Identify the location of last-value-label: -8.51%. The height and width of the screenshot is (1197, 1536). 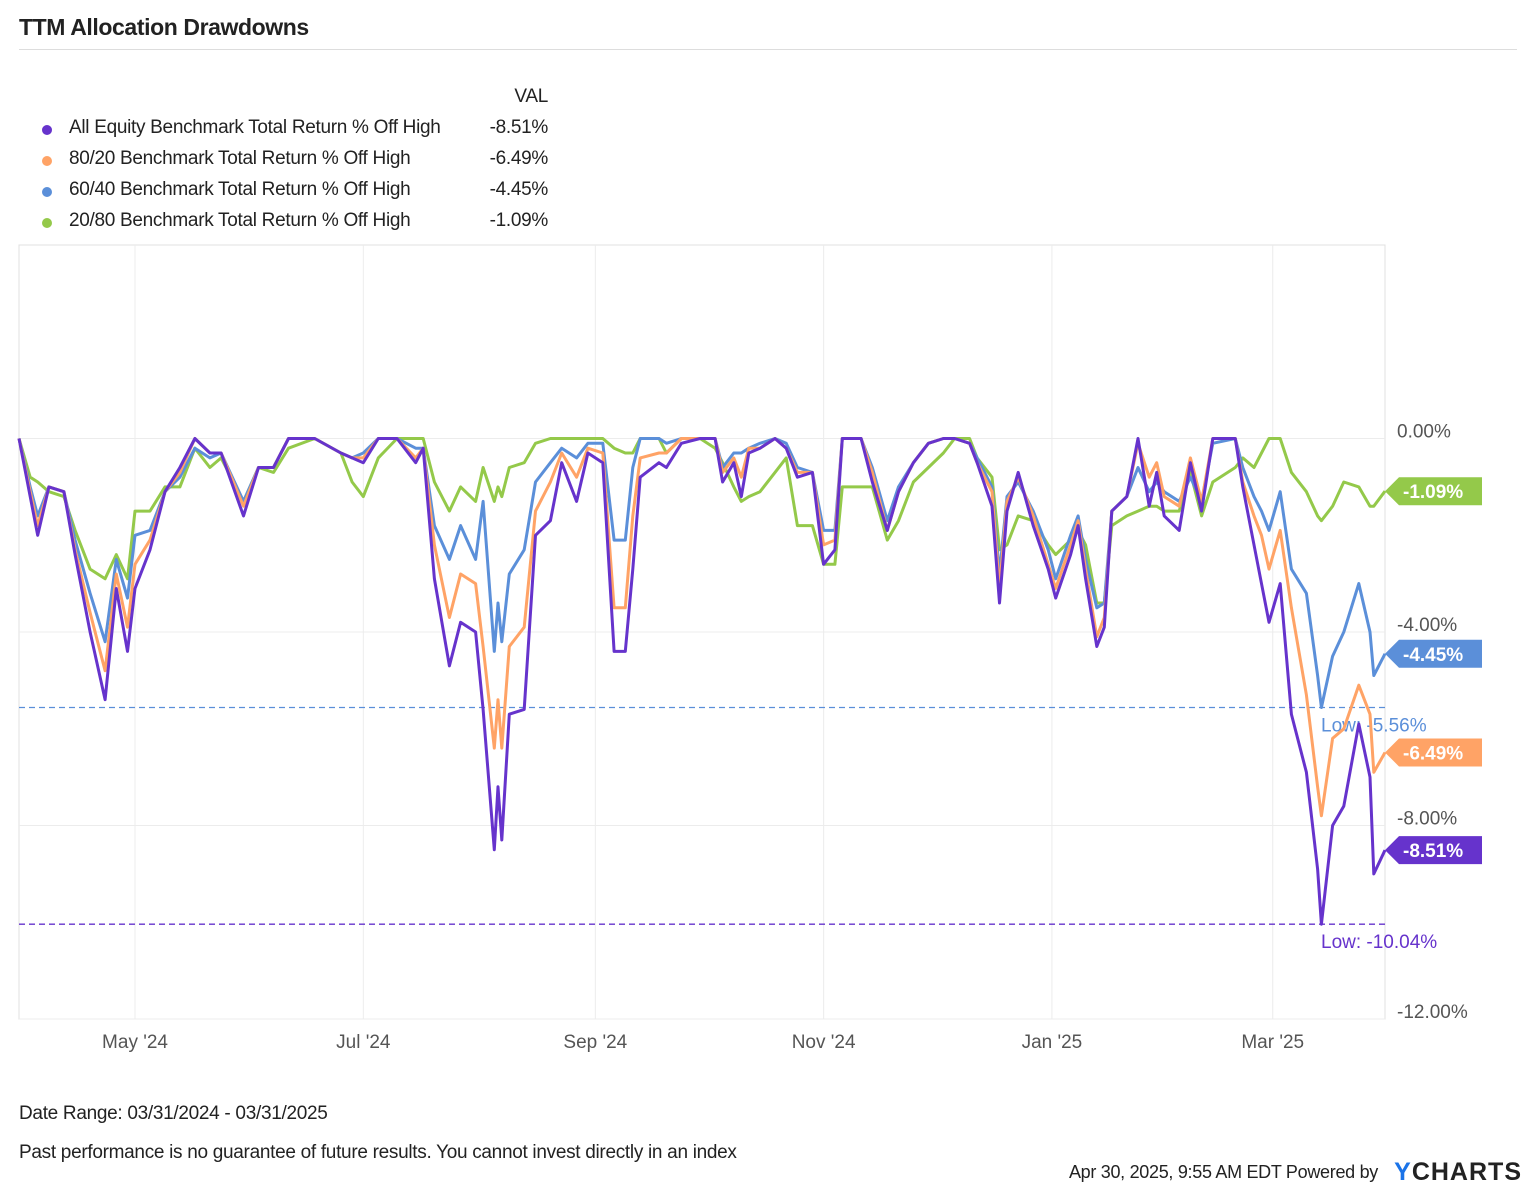
(1433, 851).